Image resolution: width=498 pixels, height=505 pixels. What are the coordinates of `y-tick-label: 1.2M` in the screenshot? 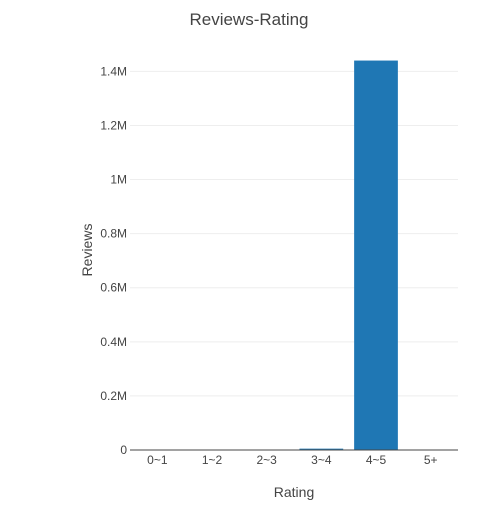 It's located at (113, 125).